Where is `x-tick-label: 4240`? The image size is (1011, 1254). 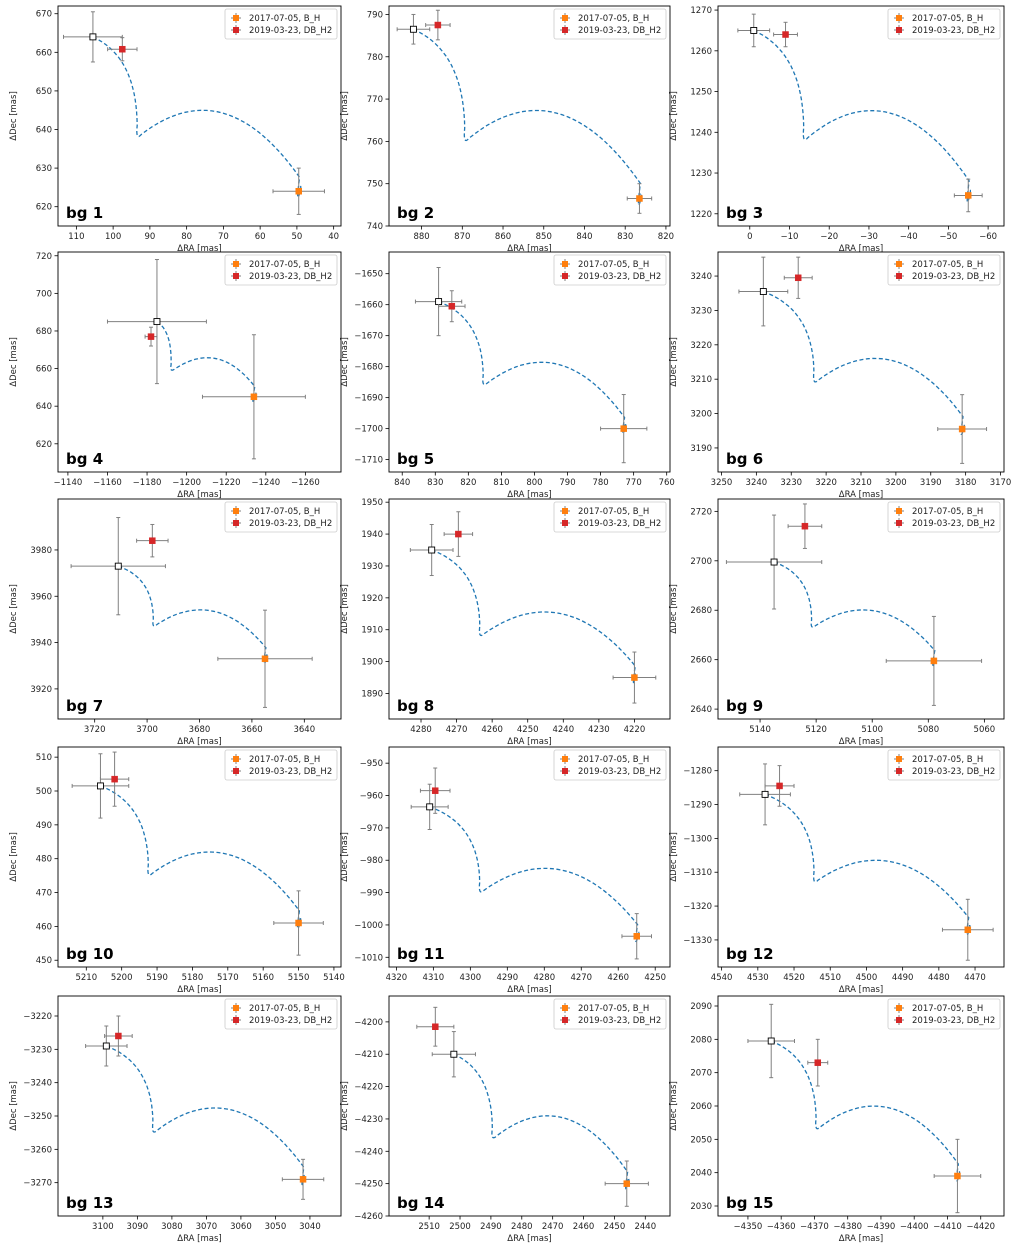
x-tick-label: 4240 is located at coordinates (563, 730).